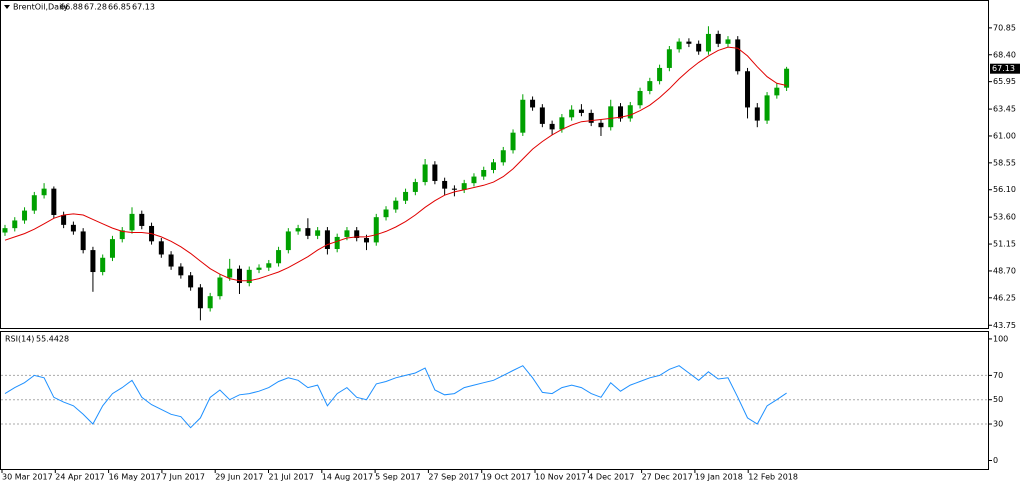 The height and width of the screenshot is (485, 1024). I want to click on open-value: 66.88, so click(71, 7).